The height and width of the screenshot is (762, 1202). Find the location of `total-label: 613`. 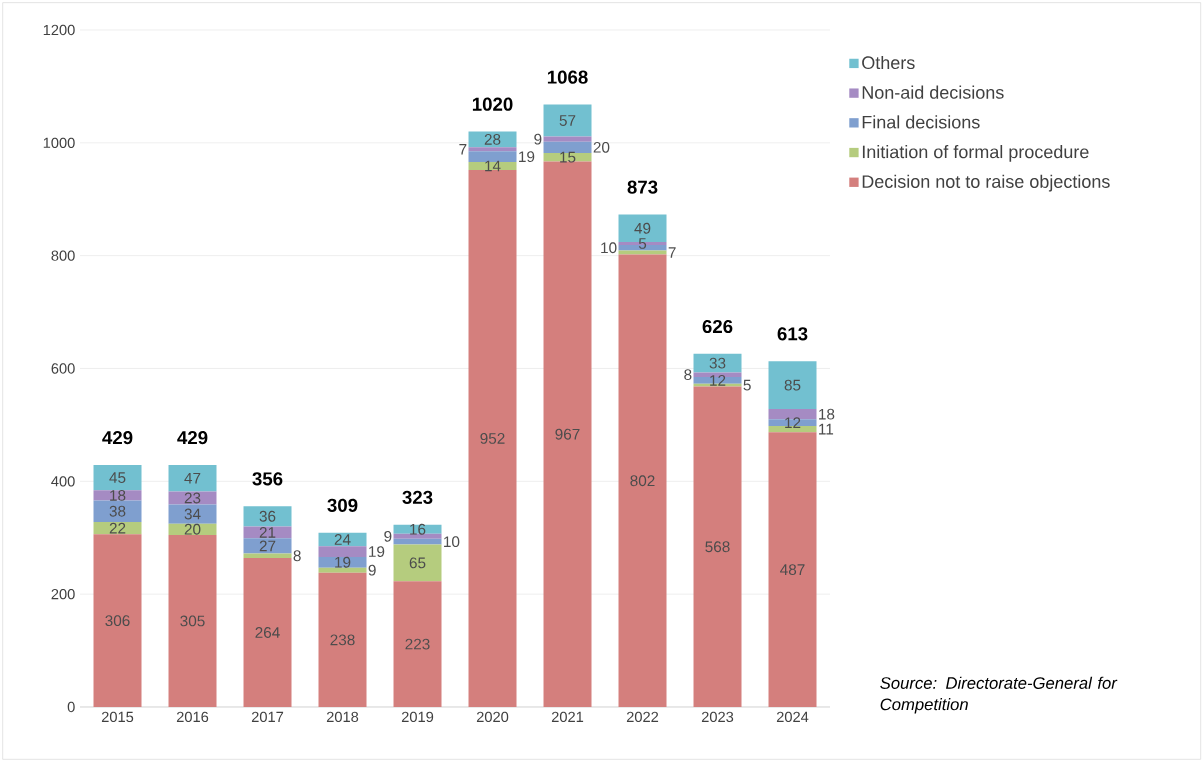

total-label: 613 is located at coordinates (792, 334).